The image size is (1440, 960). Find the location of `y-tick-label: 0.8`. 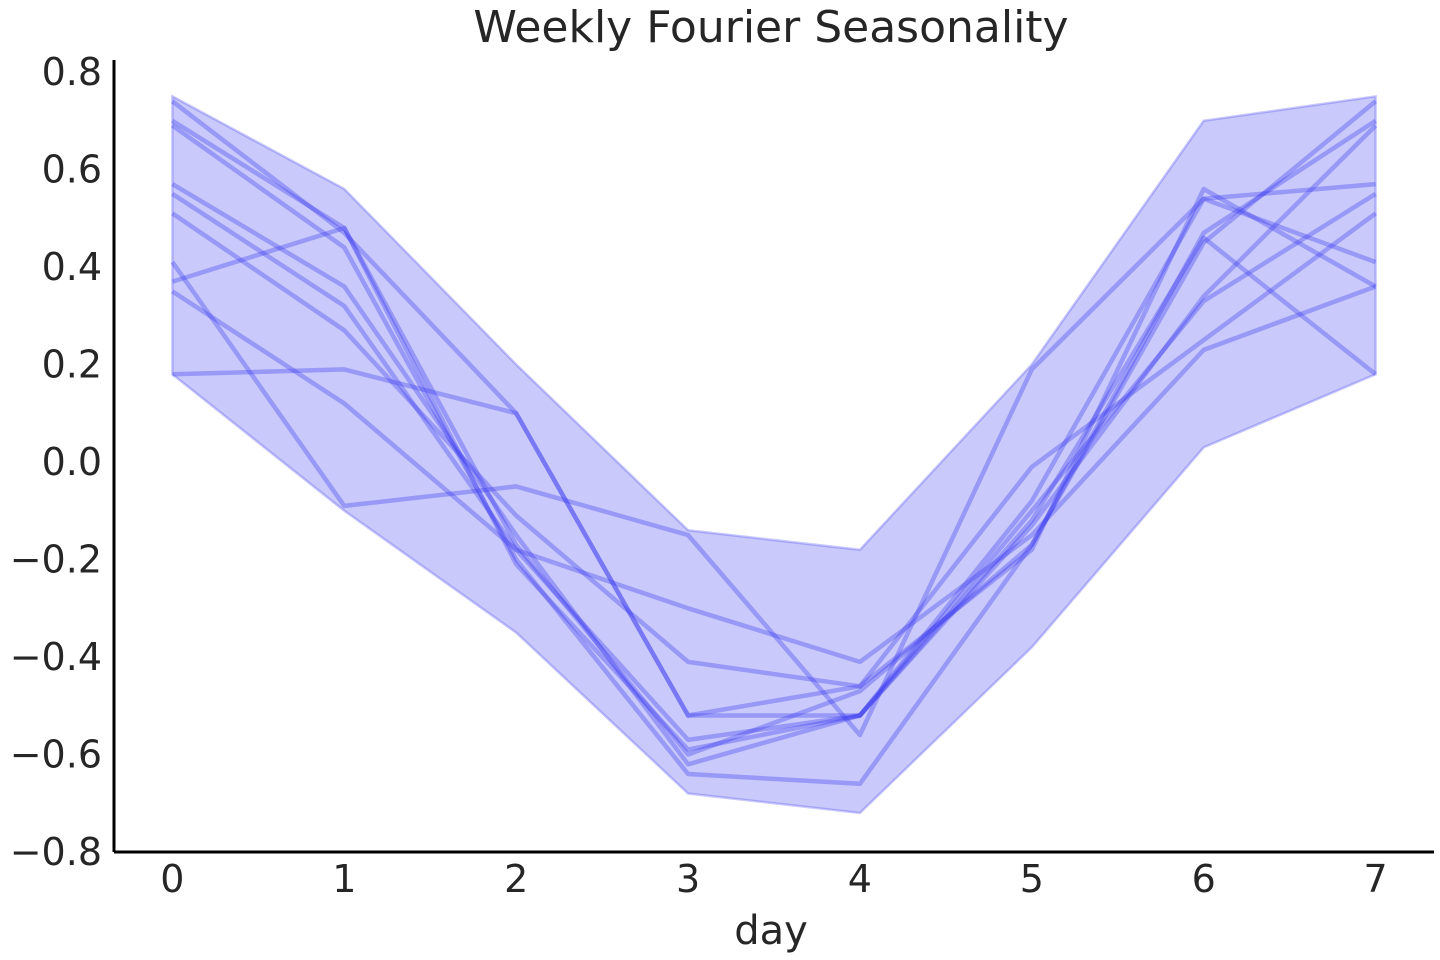

y-tick-label: 0.8 is located at coordinates (72, 72).